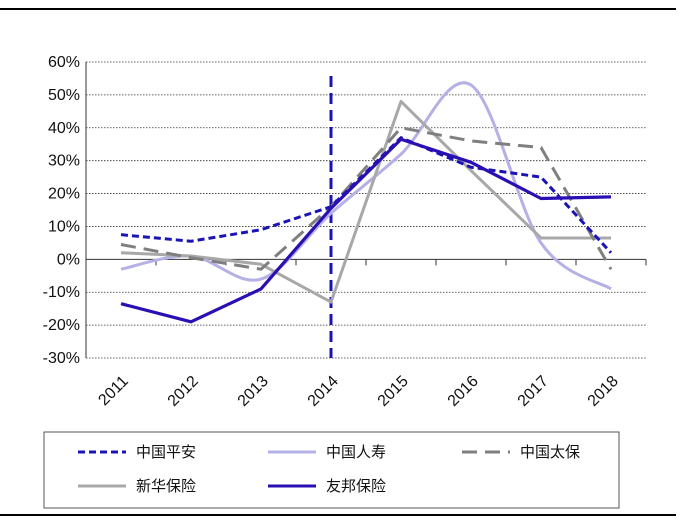 The image size is (688, 528). I want to click on legend-label-pingan: 中国平安, so click(166, 452).